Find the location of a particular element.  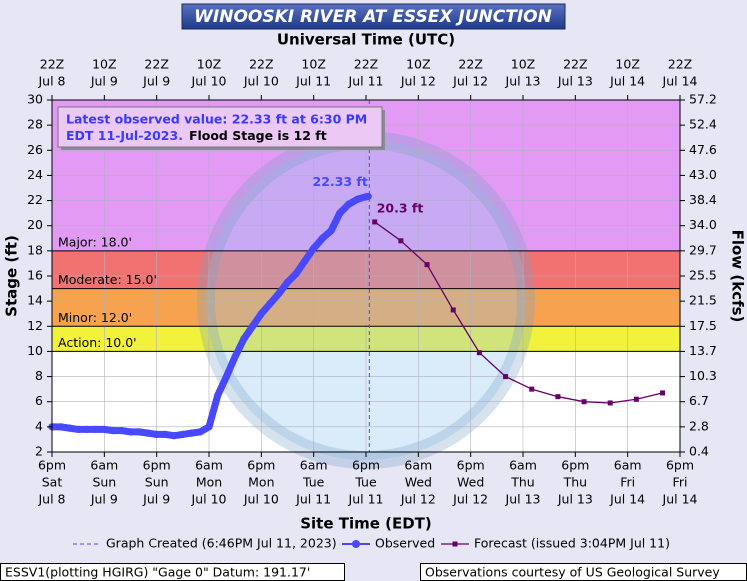

legend-label: Observed is located at coordinates (405, 543).